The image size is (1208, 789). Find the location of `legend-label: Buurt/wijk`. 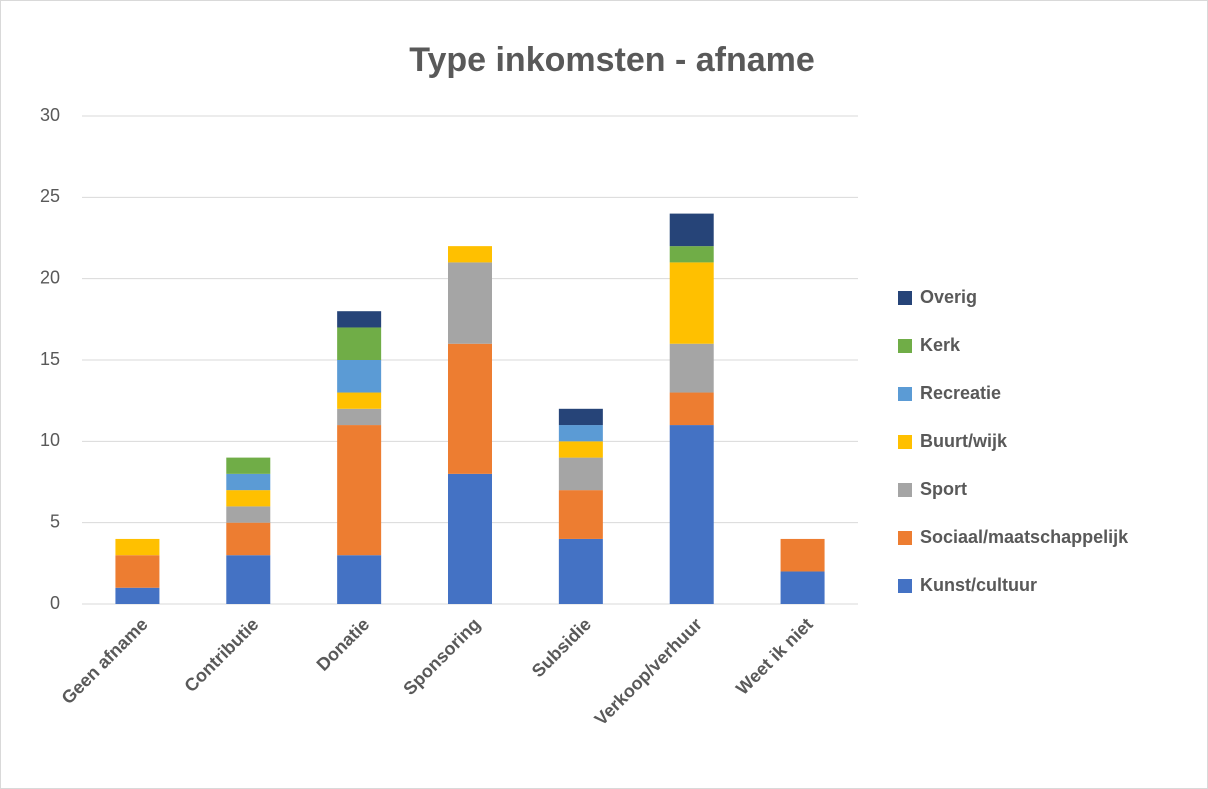

legend-label: Buurt/wijk is located at coordinates (964, 441).